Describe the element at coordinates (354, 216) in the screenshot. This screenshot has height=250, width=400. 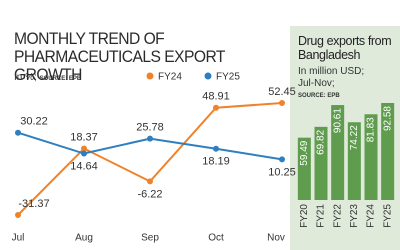
I see `x-tick-label: FY23` at that location.